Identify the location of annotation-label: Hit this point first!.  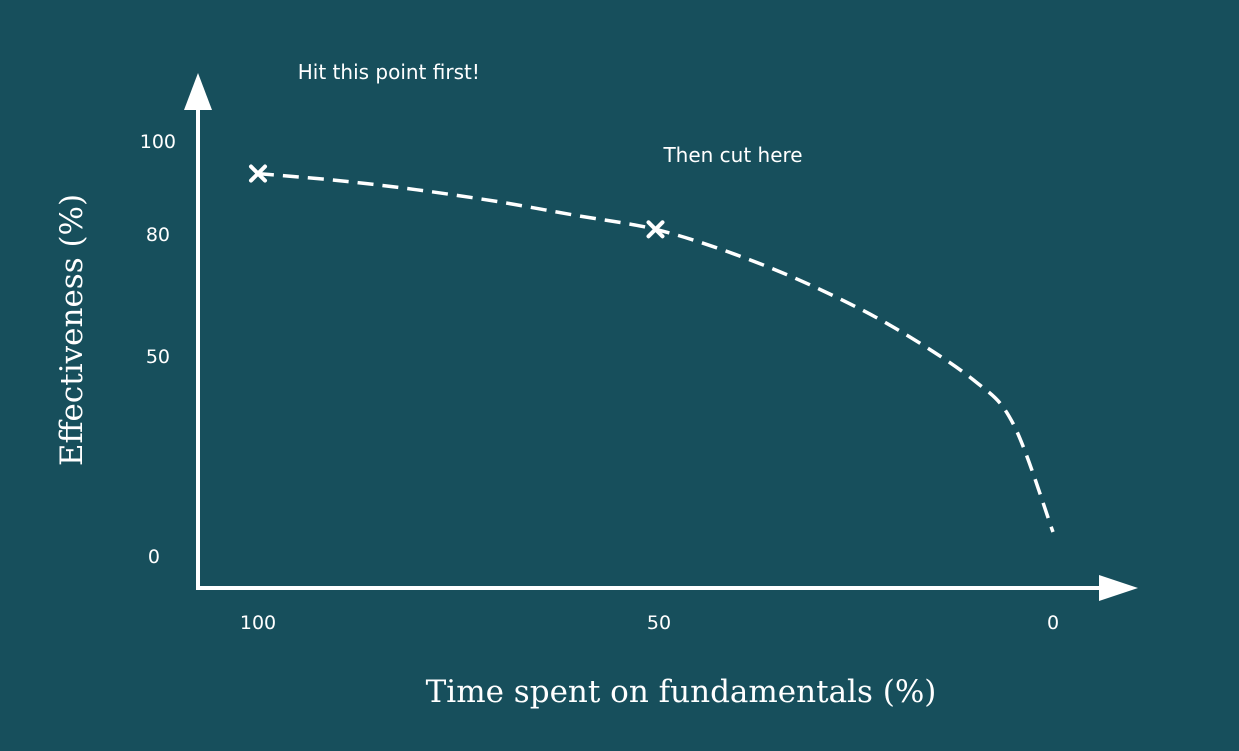
(389, 72).